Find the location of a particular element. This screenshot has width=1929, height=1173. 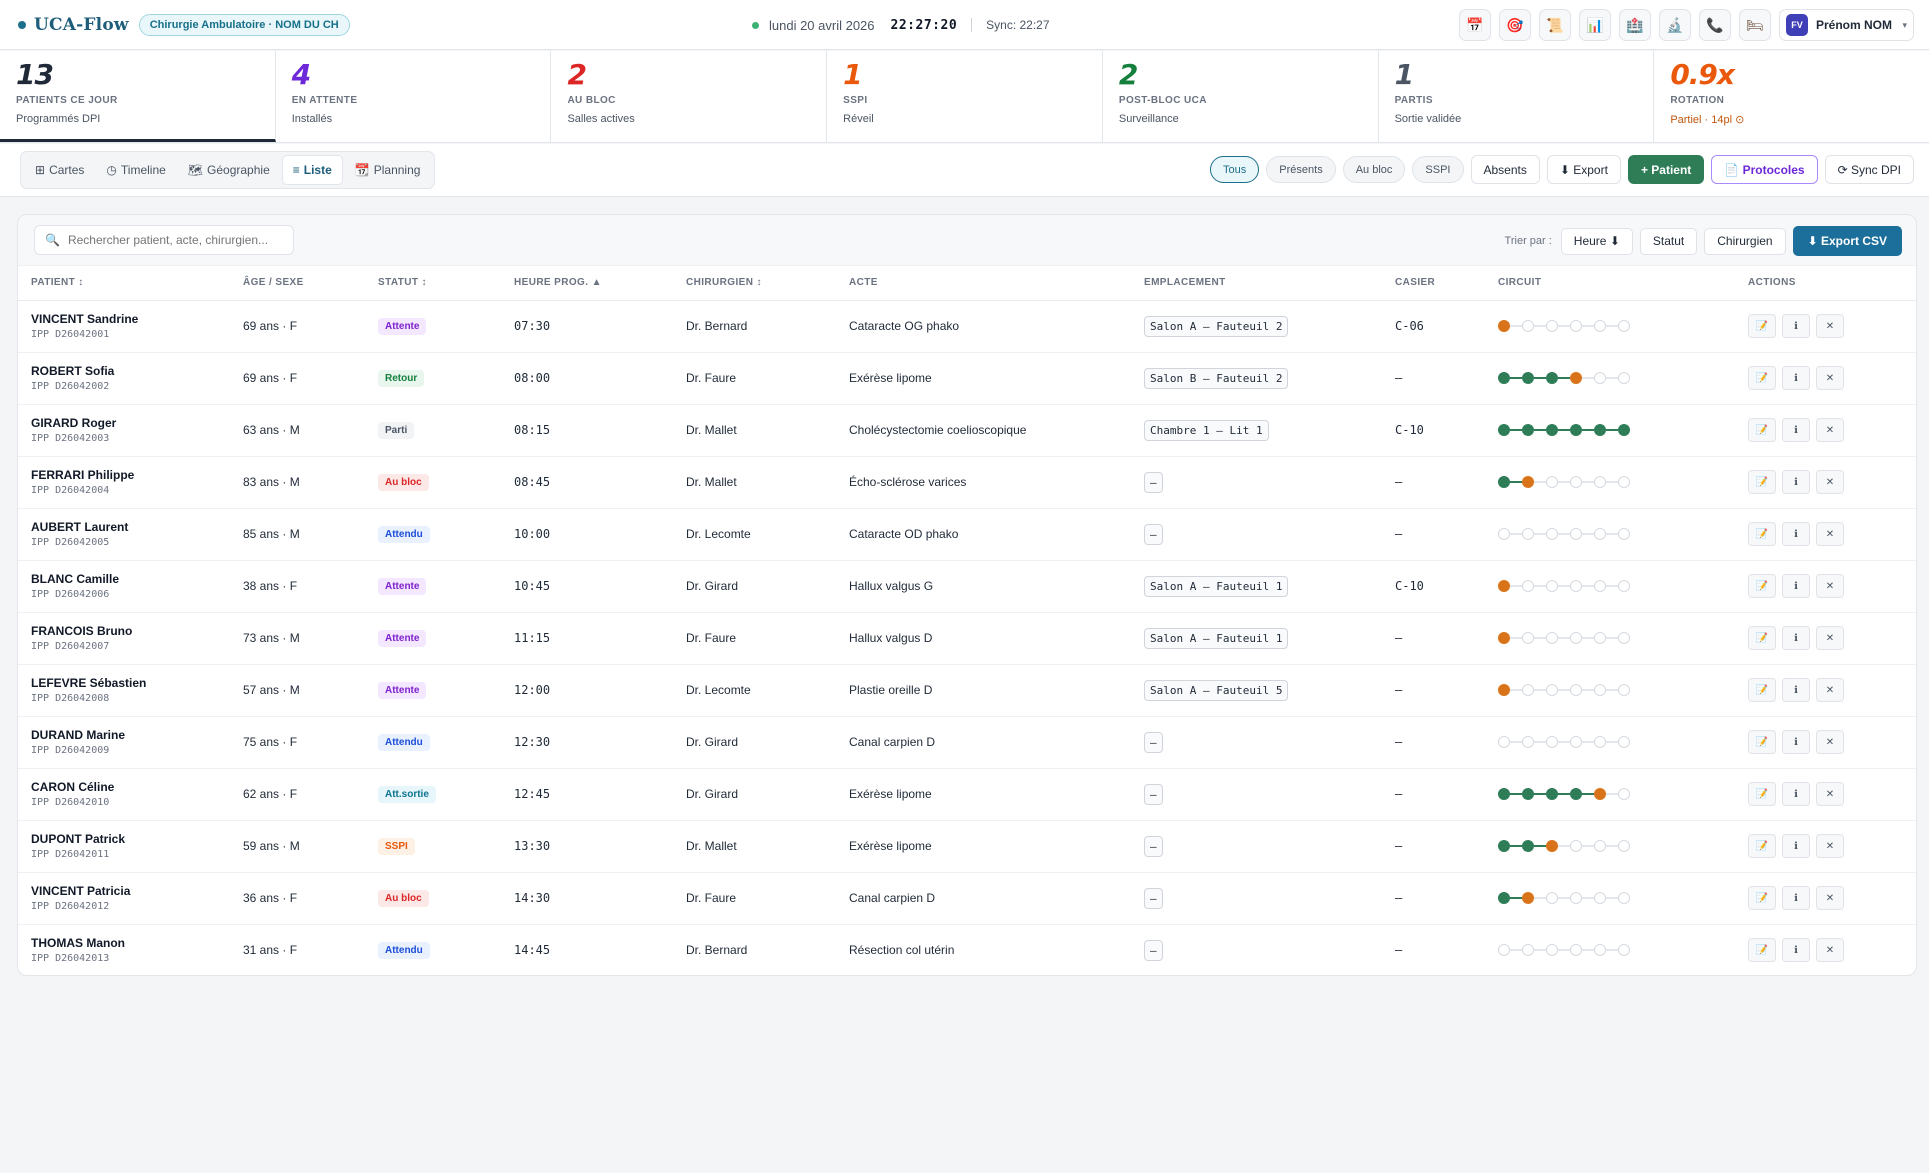

tab-liste: ≡ Liste is located at coordinates (312, 170).